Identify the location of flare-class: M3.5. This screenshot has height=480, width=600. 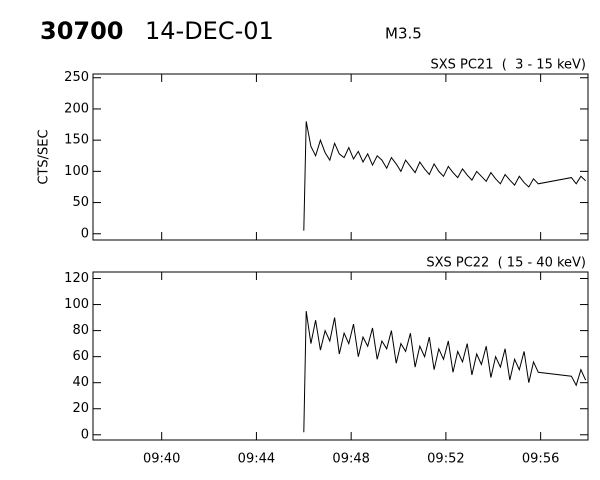
(403, 34).